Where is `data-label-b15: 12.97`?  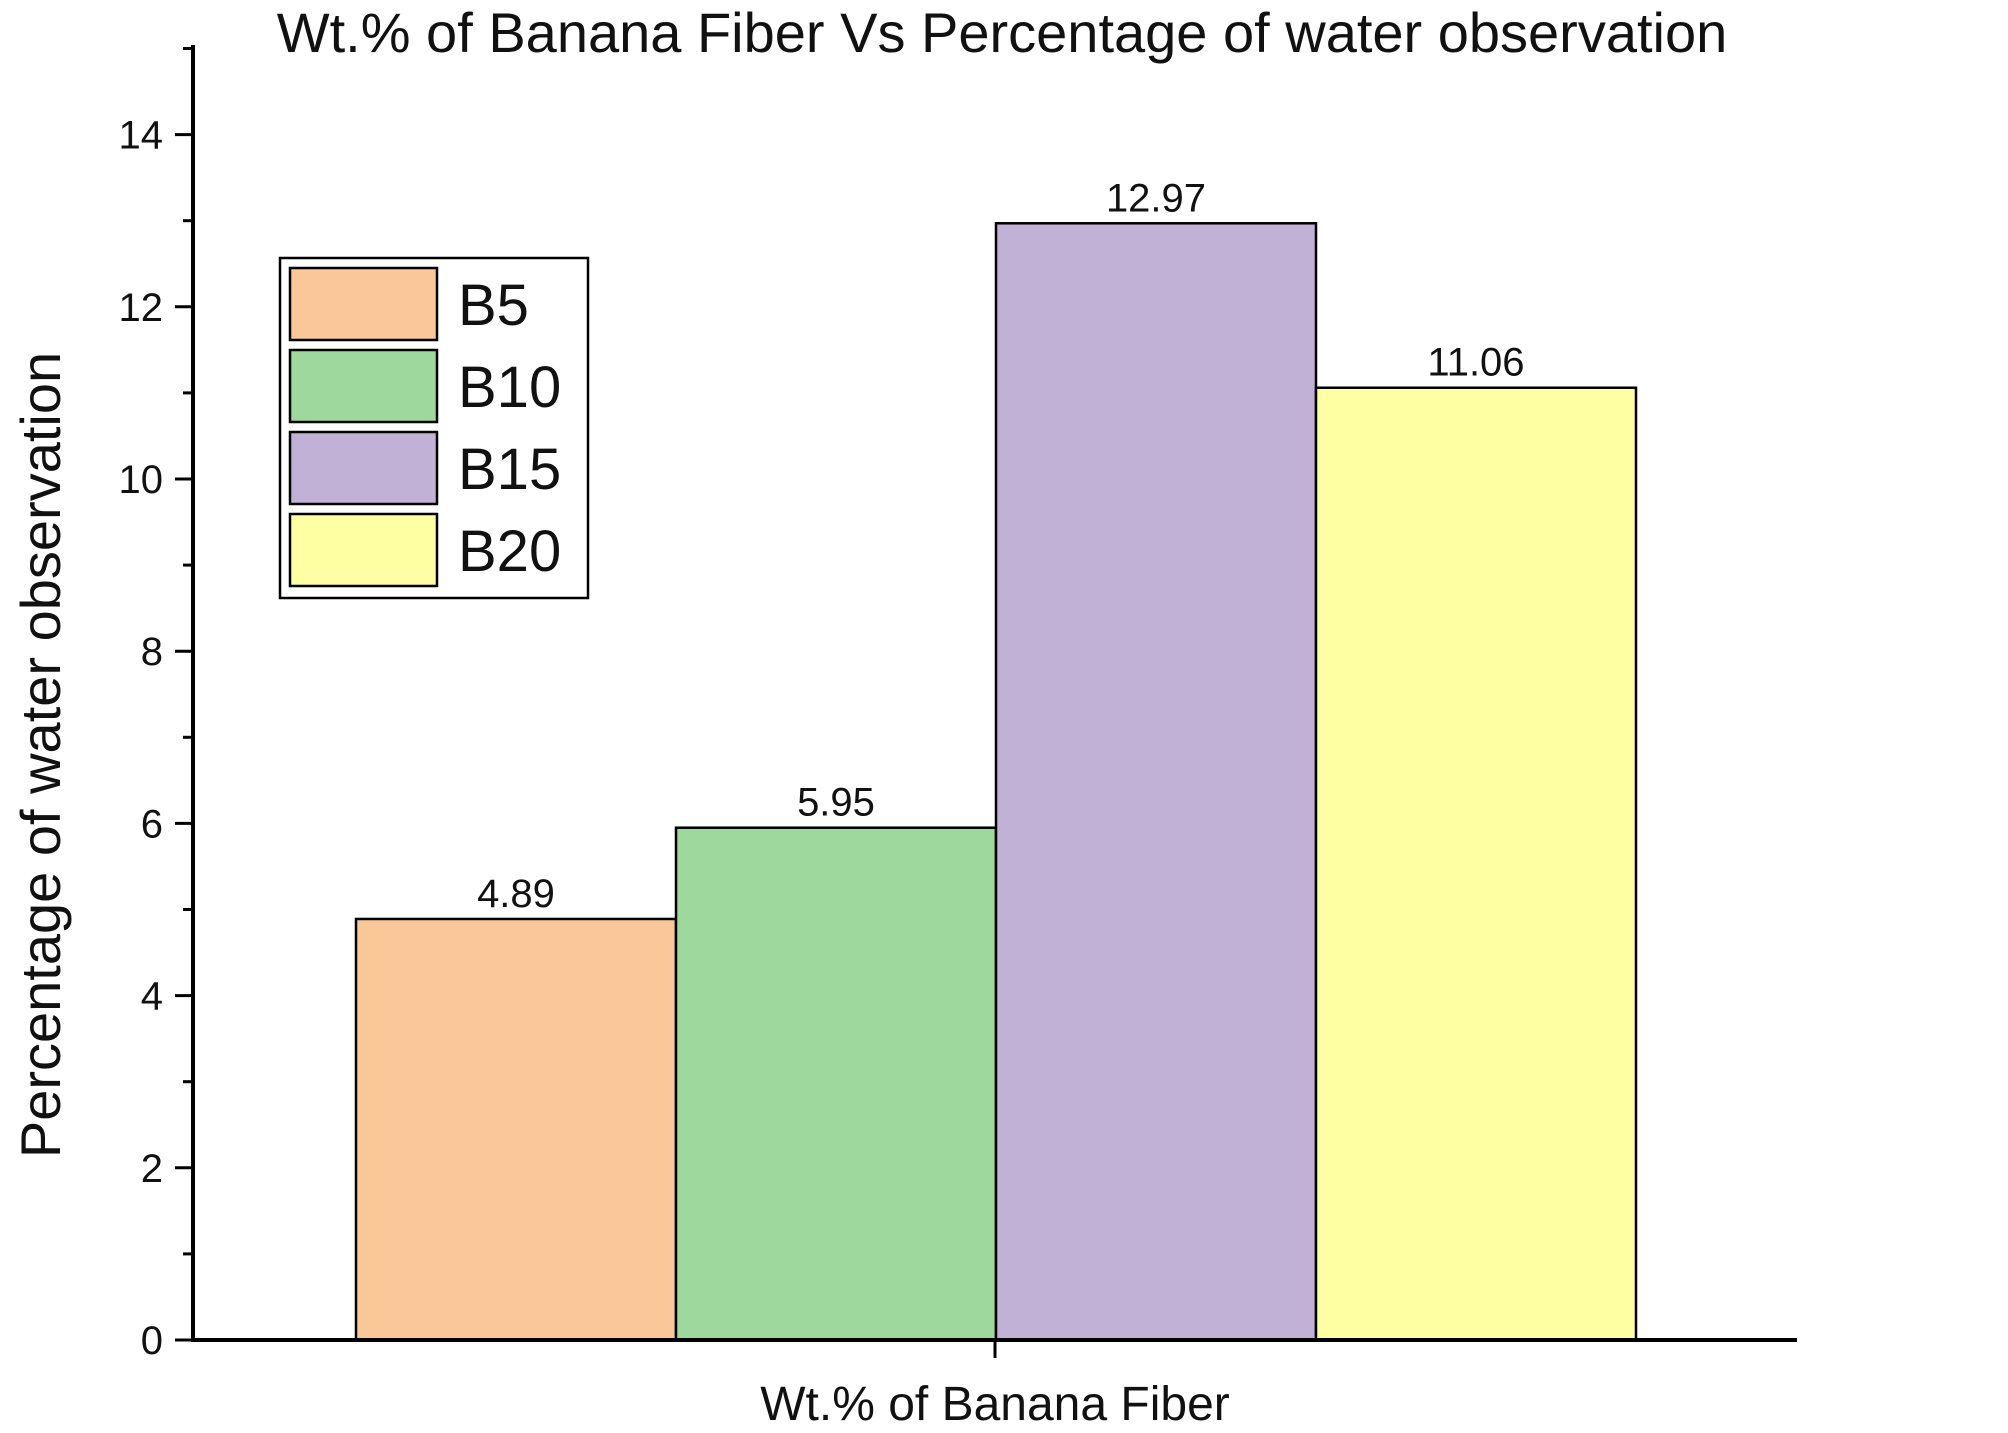 data-label-b15: 12.97 is located at coordinates (1156, 198).